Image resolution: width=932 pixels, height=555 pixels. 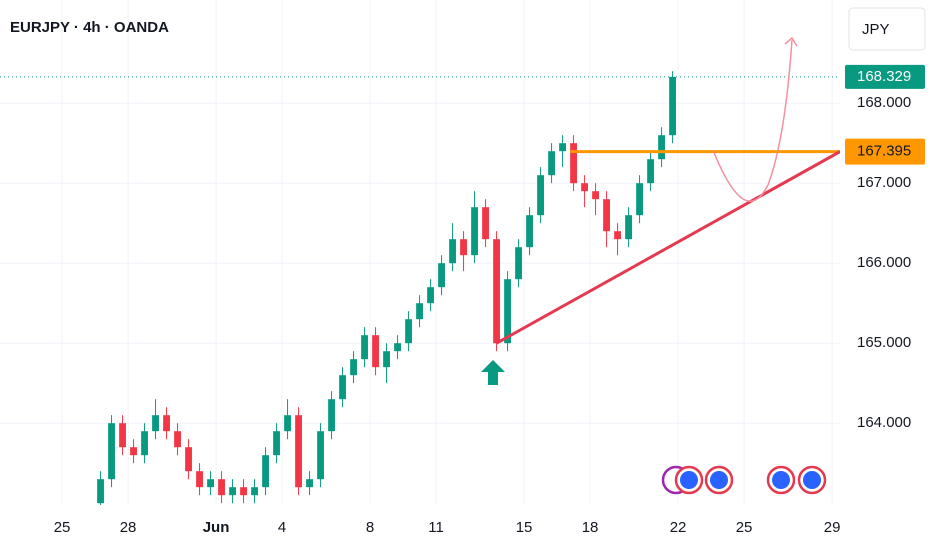 What do you see at coordinates (876, 29) in the screenshot?
I see `currency: JPY` at bounding box center [876, 29].